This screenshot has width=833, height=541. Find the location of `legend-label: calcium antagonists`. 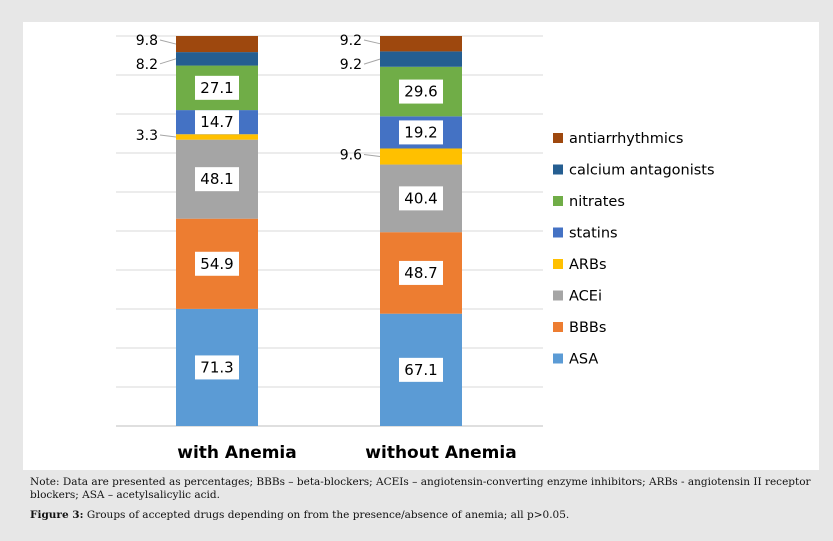

legend-label: calcium antagonists is located at coordinates (642, 171).